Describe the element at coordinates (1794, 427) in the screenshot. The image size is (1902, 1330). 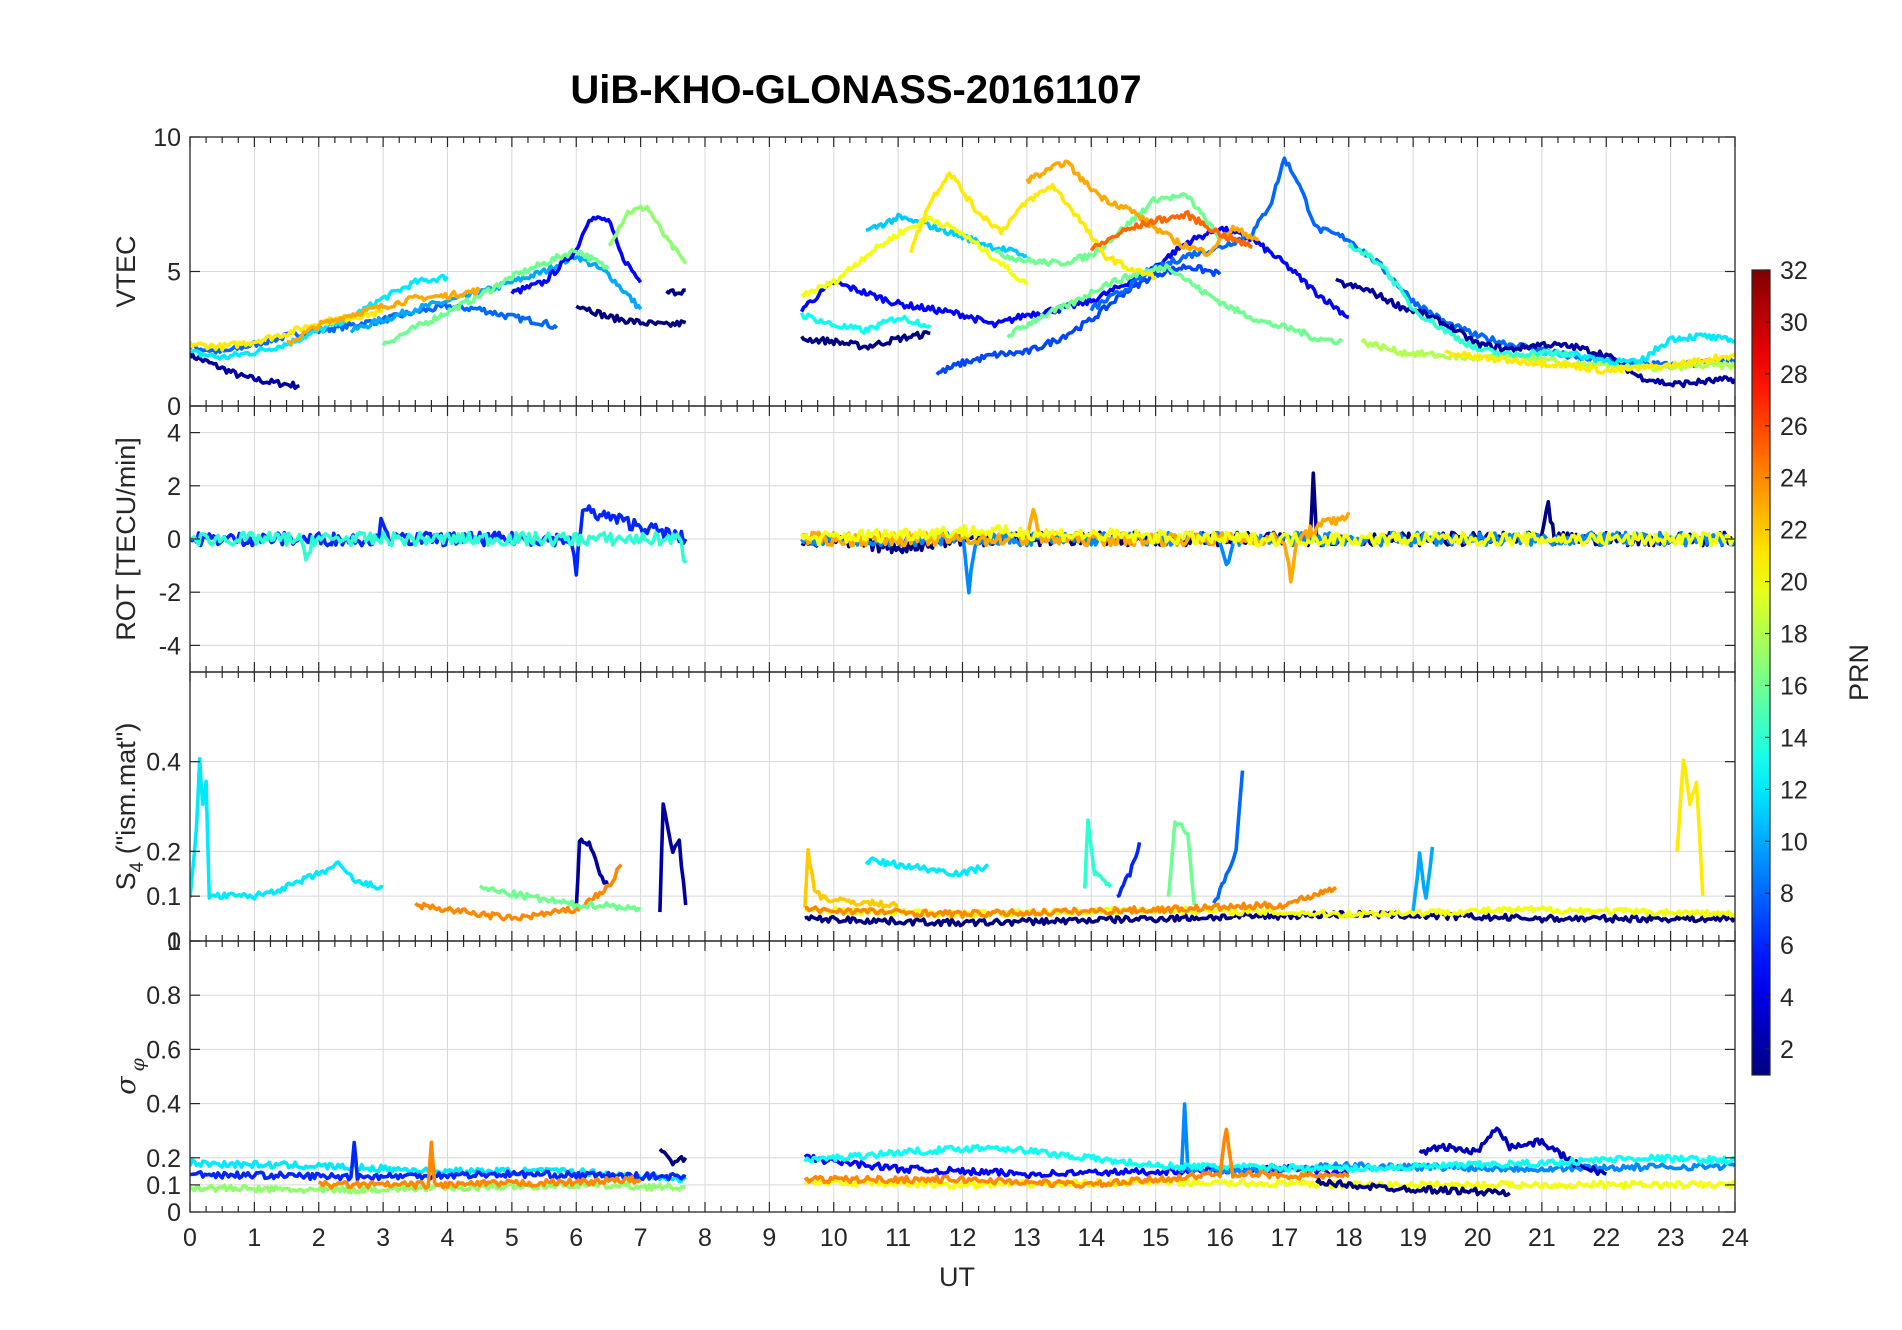
I see `colorbar-tick-label: 26` at that location.